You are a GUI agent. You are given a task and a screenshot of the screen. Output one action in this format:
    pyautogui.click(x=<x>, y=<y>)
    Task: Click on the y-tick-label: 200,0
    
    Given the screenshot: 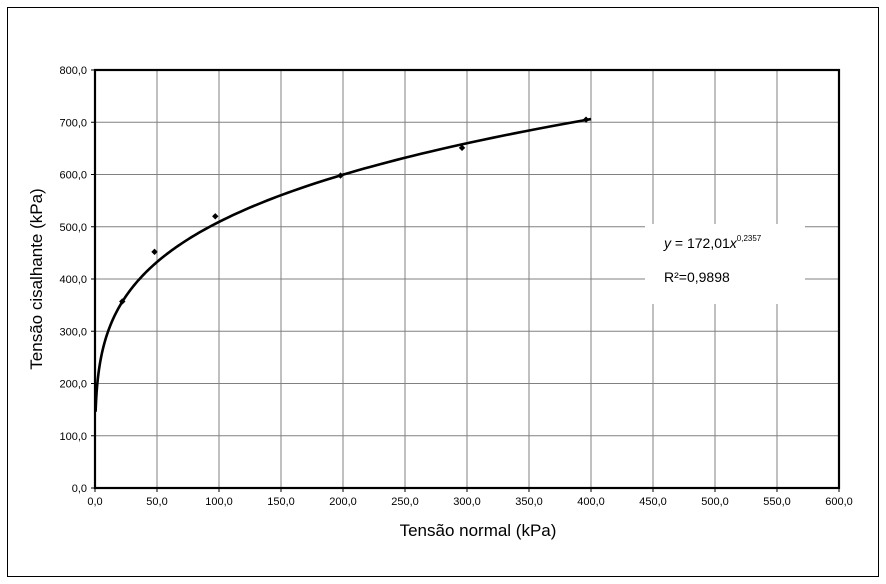 What is the action you would take?
    pyautogui.click(x=73, y=385)
    